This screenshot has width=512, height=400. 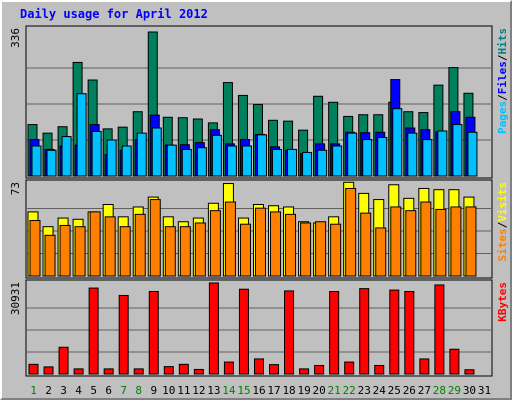 I want to click on xtick-label: 21, so click(x=334, y=390).